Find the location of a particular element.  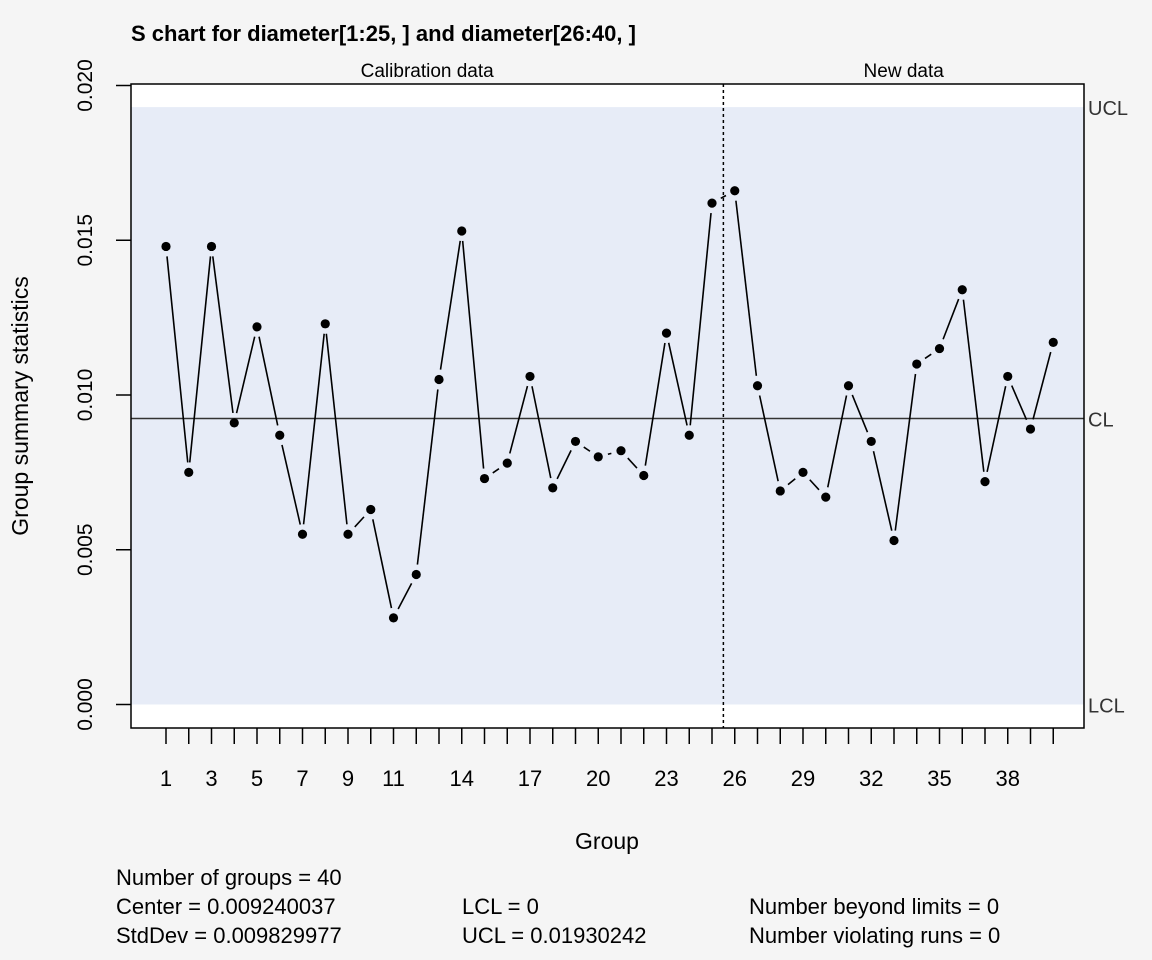

phase-label-calibration: Calibration data is located at coordinates (428, 71).